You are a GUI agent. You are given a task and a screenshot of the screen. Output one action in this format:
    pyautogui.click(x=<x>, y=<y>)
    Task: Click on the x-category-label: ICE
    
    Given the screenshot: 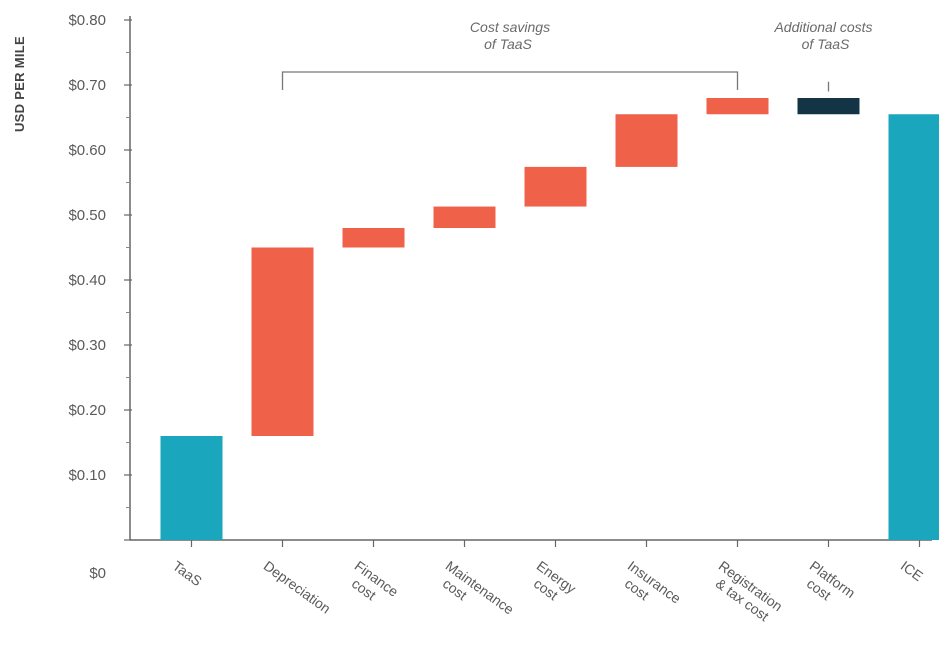 What is the action you would take?
    pyautogui.click(x=912, y=570)
    